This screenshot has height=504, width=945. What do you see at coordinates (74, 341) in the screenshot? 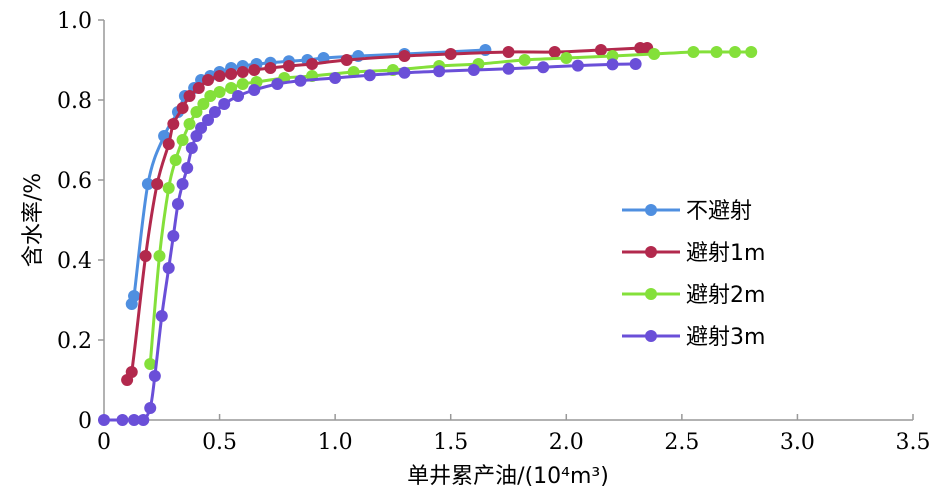
I see `y-tick-label: 0.2` at bounding box center [74, 341].